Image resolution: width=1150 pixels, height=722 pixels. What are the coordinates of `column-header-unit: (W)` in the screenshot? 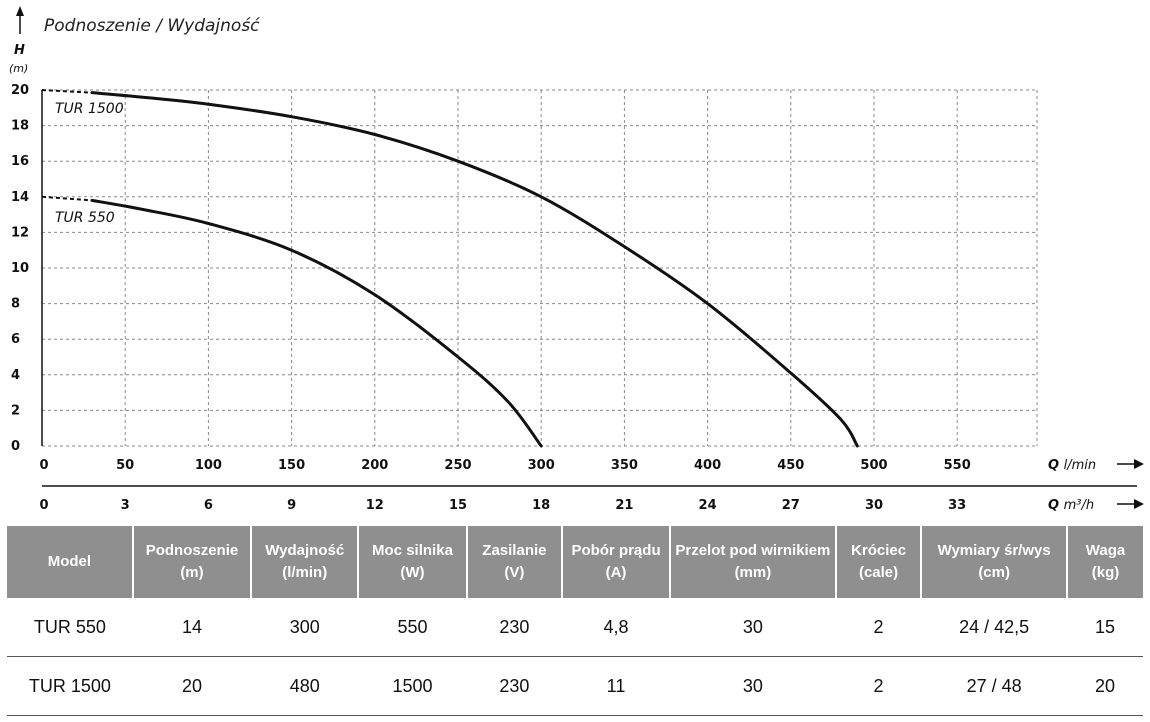 It's located at (412, 572).